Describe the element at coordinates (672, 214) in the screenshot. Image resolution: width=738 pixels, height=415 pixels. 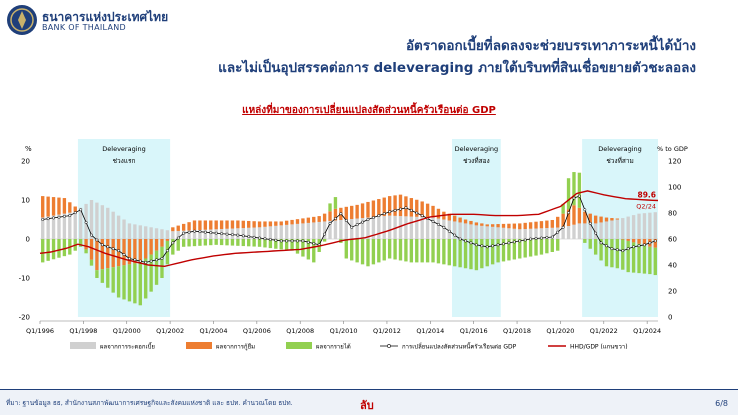
I see `right-axis-tick: 80` at that location.